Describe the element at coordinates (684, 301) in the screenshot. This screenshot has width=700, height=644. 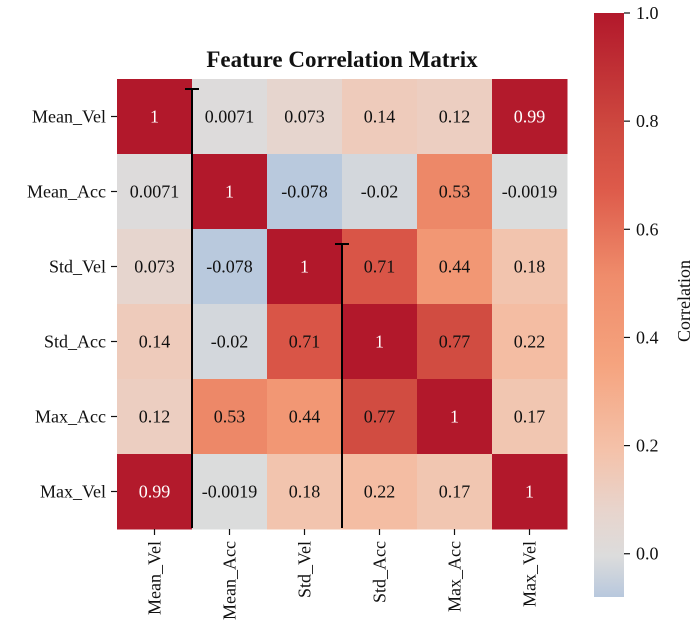
I see `colorbar-label: Correlation` at that location.